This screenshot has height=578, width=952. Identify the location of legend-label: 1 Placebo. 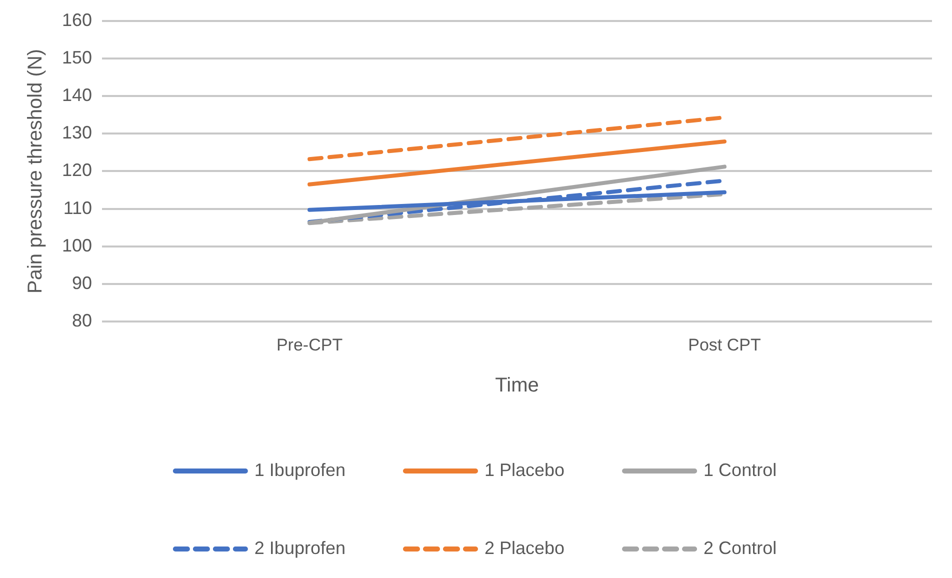
(524, 470).